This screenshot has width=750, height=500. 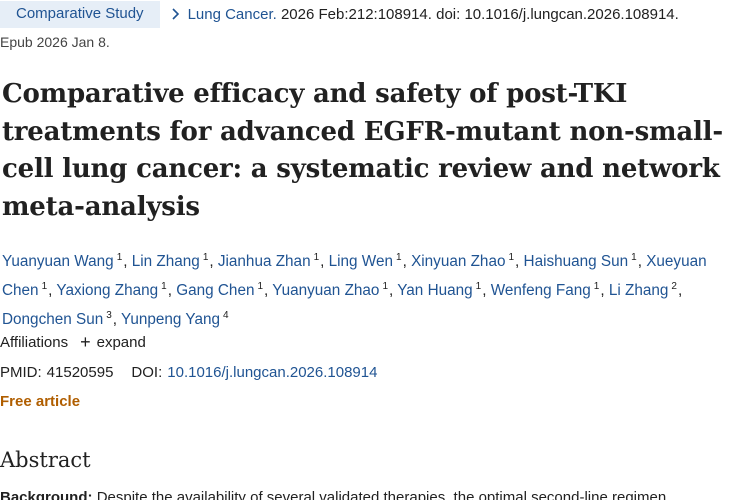 What do you see at coordinates (58, 261) in the screenshot?
I see `author-link: Yuanyuan Wang` at bounding box center [58, 261].